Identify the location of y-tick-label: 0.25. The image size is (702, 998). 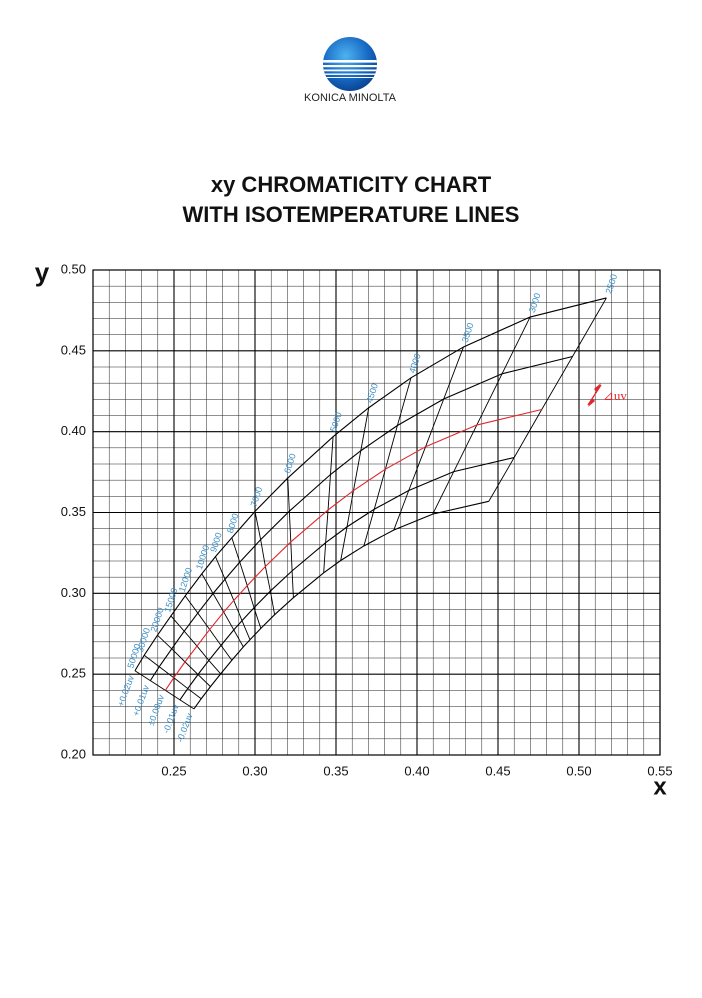
(73, 673).